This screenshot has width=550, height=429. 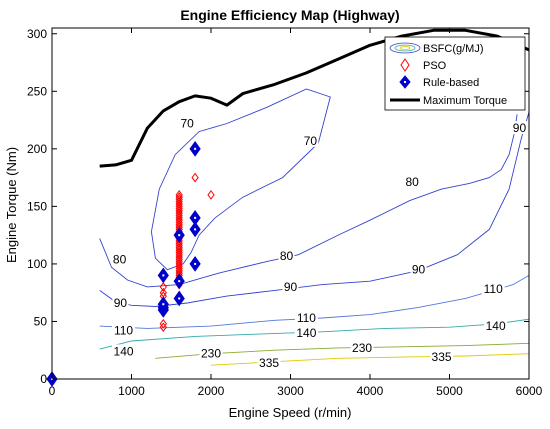 What do you see at coordinates (37, 206) in the screenshot?
I see `y-tick-label: 150` at bounding box center [37, 206].